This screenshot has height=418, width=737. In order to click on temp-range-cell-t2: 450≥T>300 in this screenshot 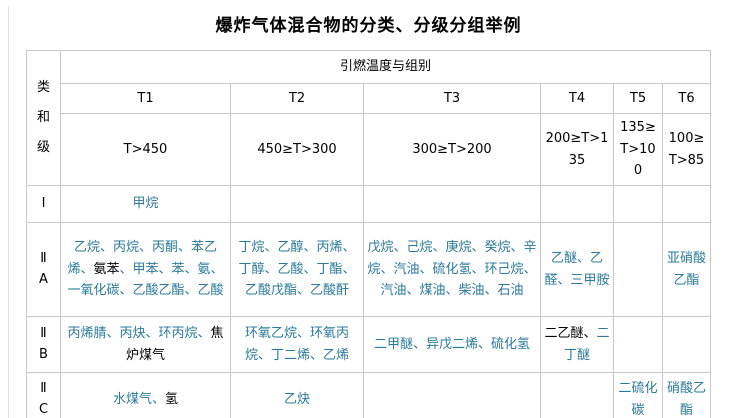, I will do `click(297, 149)`.